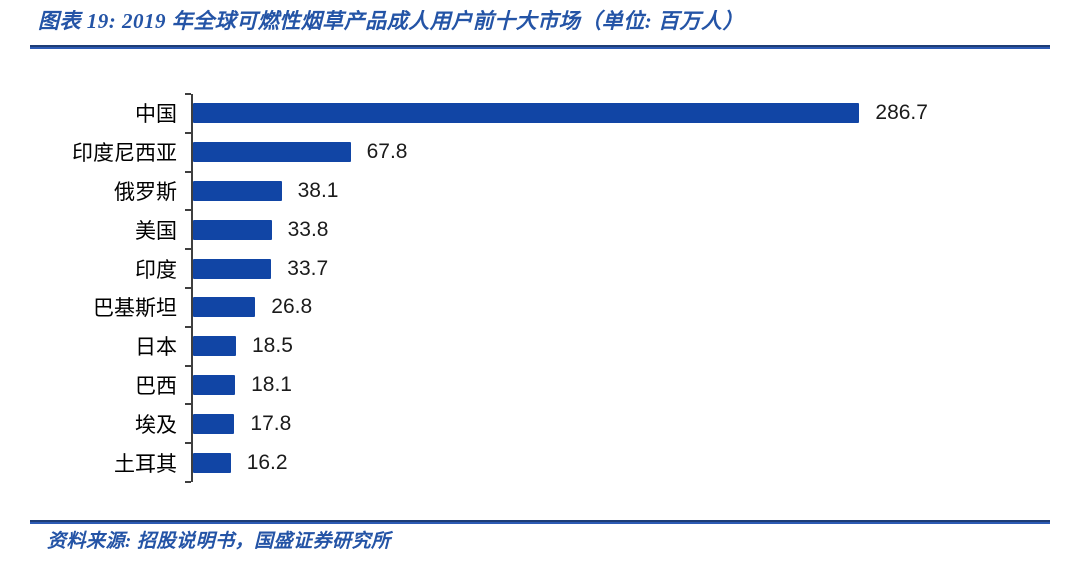 The width and height of the screenshot is (1080, 562). I want to click on title-divider, so click(540, 47).